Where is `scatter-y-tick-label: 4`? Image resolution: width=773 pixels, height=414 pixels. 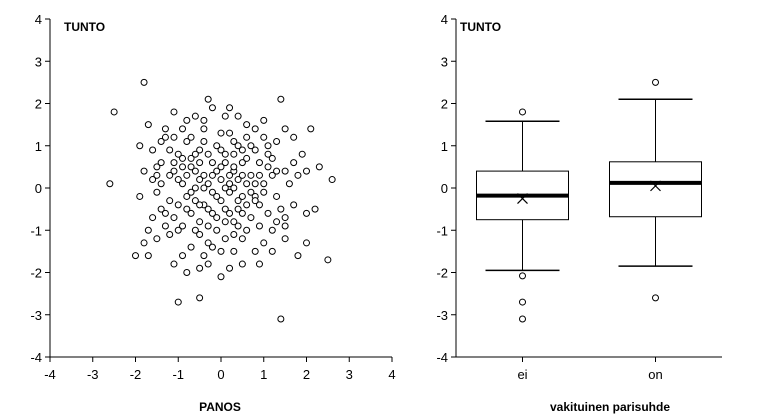 scatter-y-tick-label: 4 is located at coordinates (38, 19).